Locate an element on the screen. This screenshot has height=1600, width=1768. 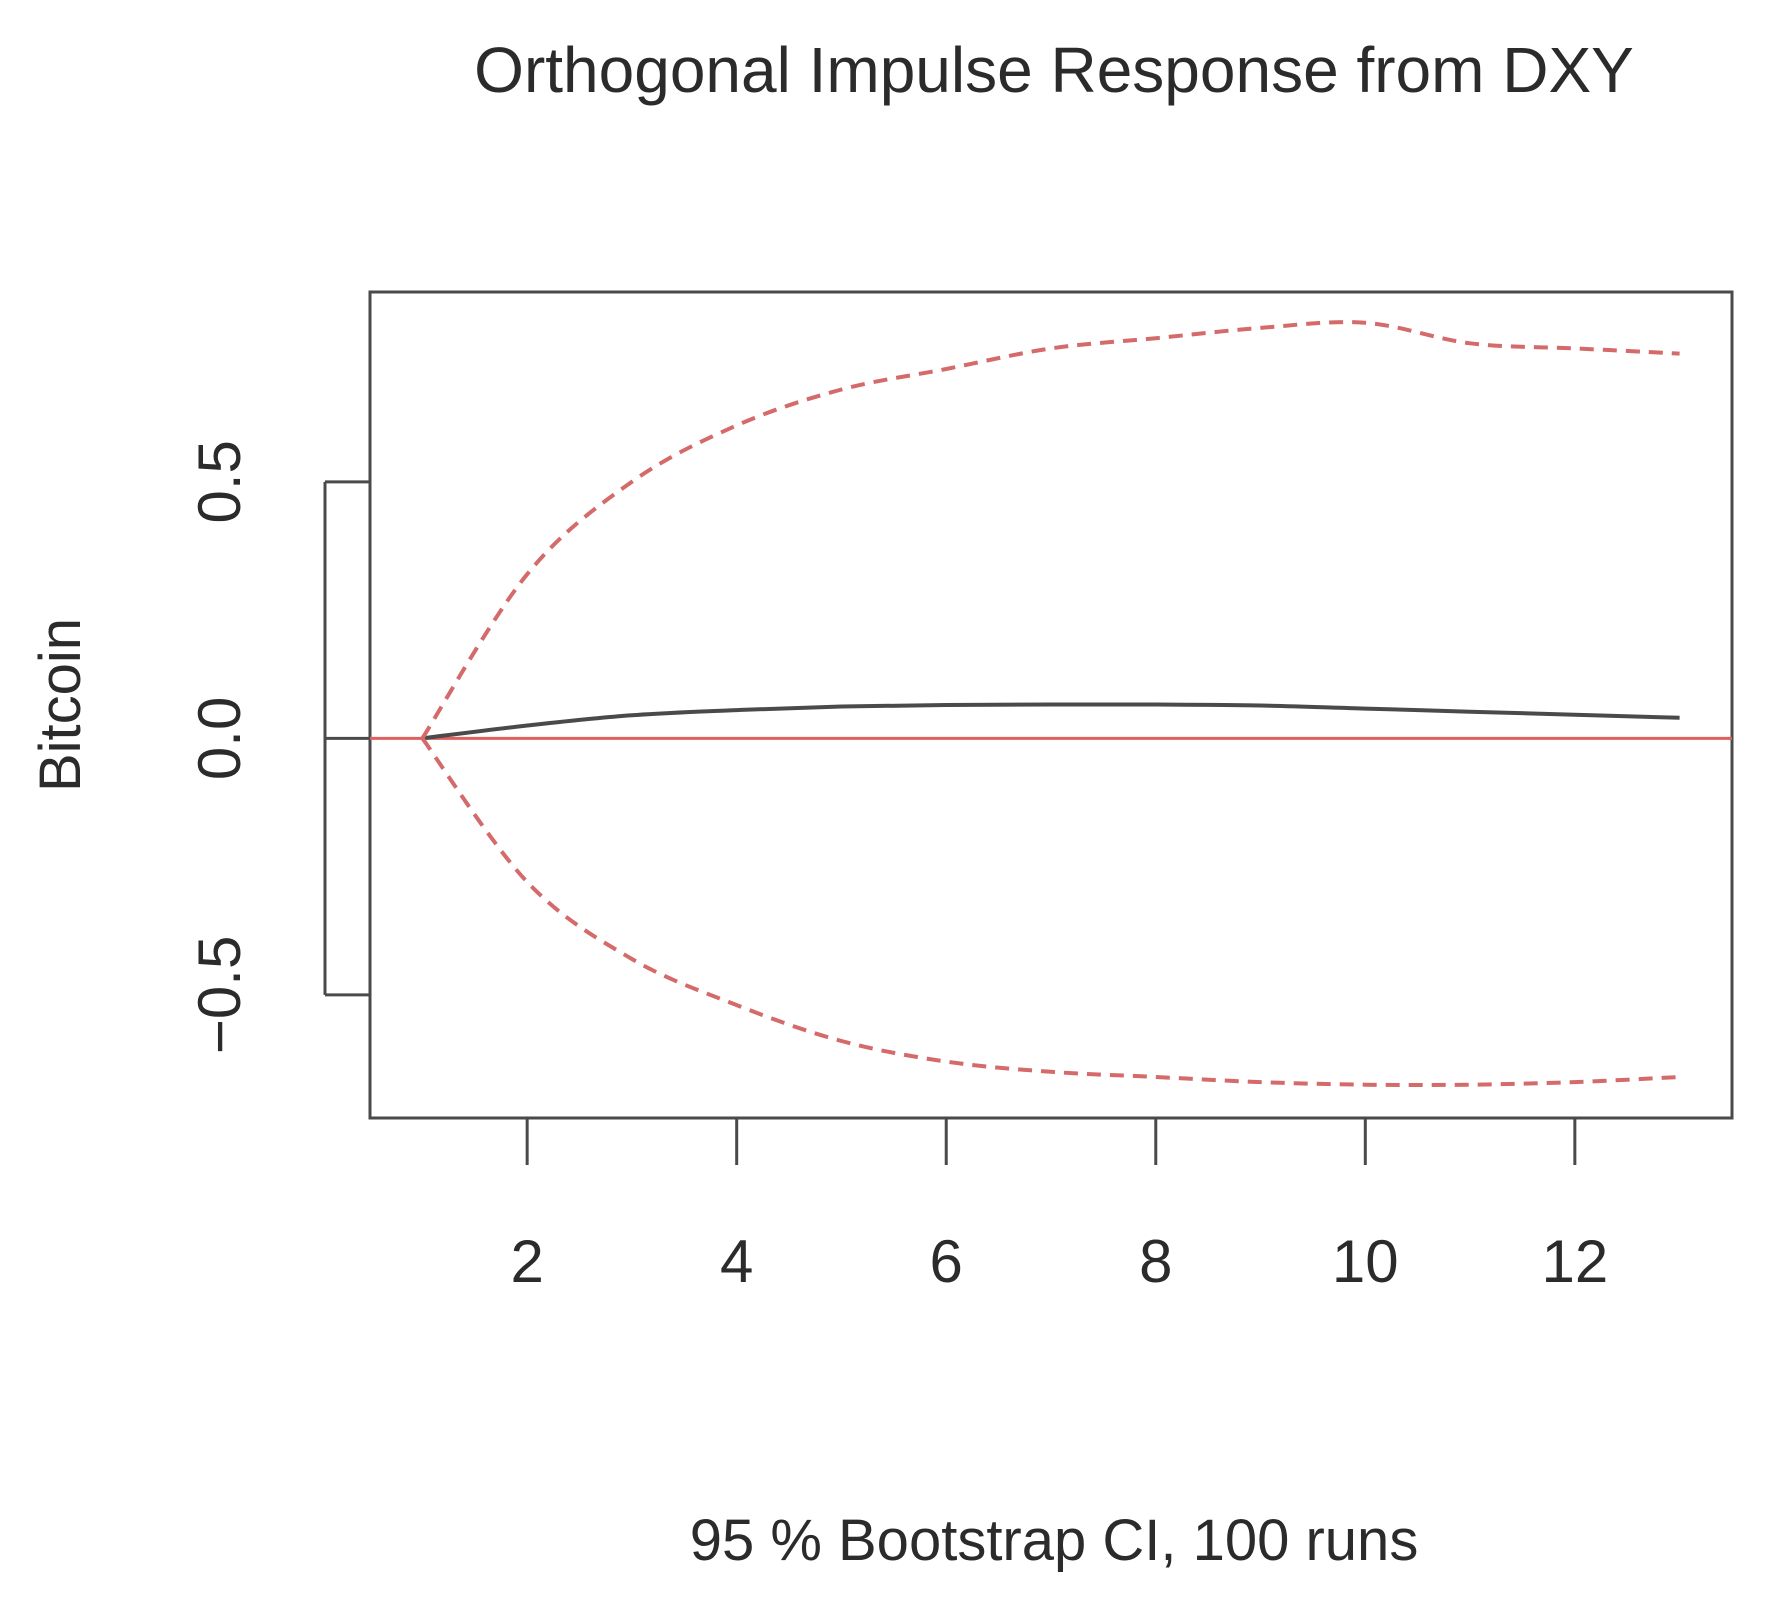
y-tick-label: 0.0 is located at coordinates (219, 738).